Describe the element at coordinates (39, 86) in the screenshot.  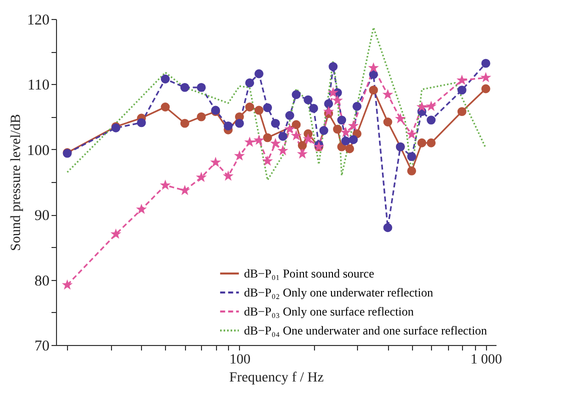
I see `y-tick-label: 110` at that location.